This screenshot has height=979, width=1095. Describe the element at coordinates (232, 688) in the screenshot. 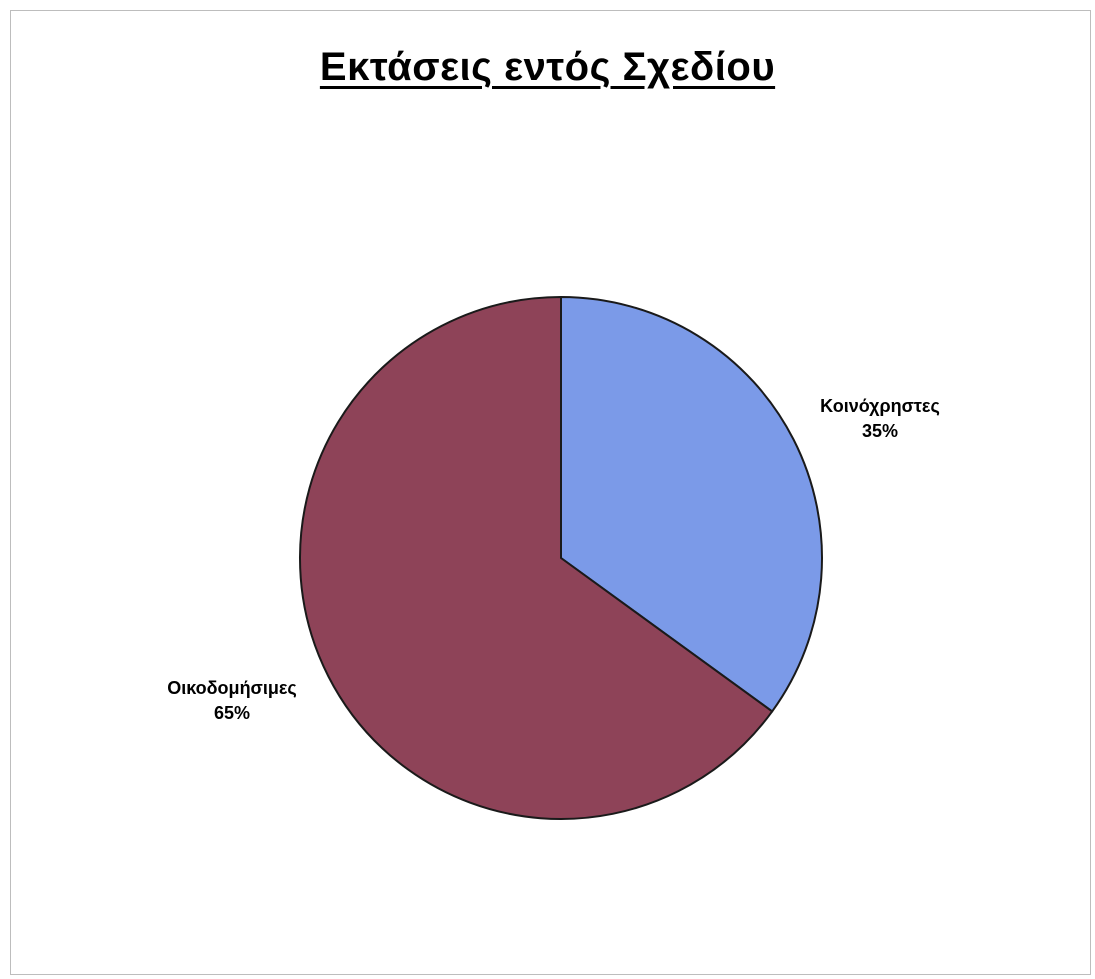

I see `slice-label-2: Οικοδομήσιμες` at that location.